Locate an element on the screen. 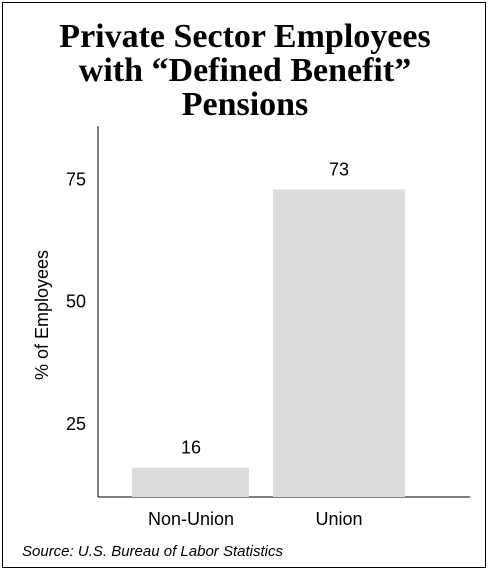  title-line-3: Pensions is located at coordinates (245, 104).